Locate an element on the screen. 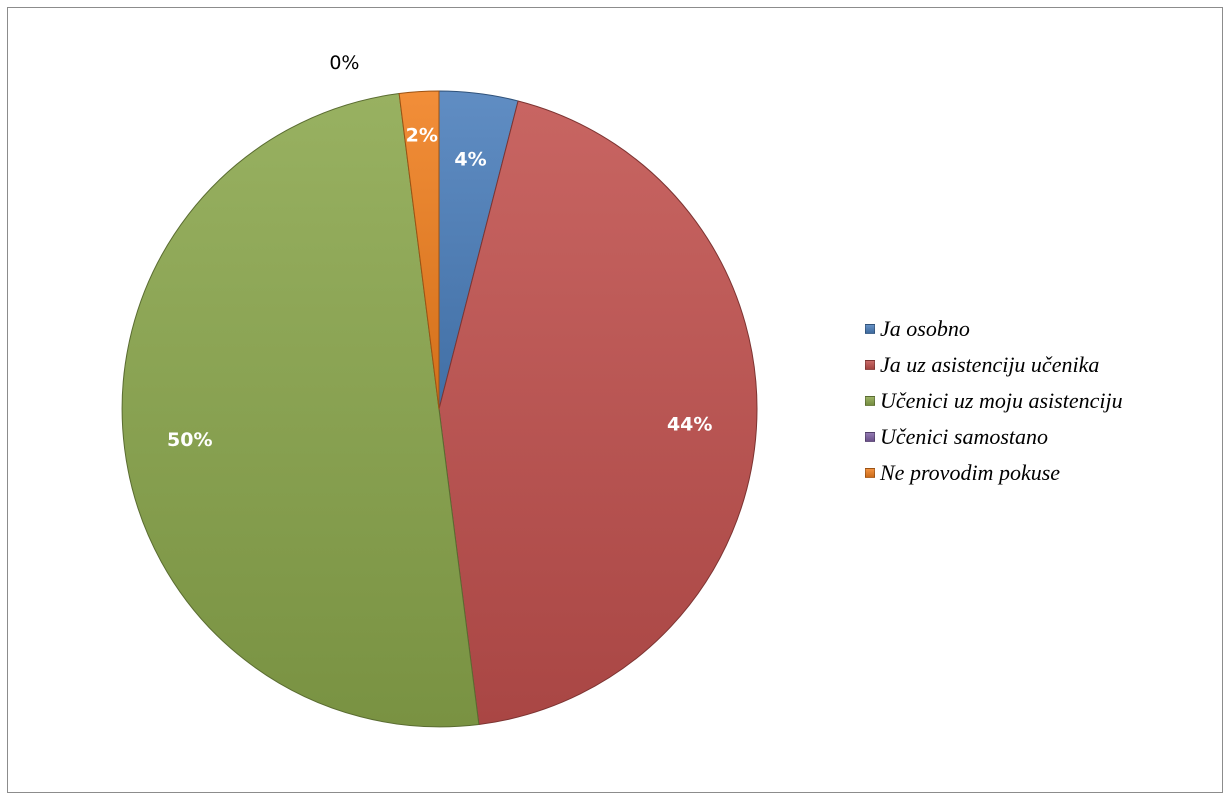 The height and width of the screenshot is (802, 1231). legend-item-ja-osobno: Ja osobno is located at coordinates (994, 329).